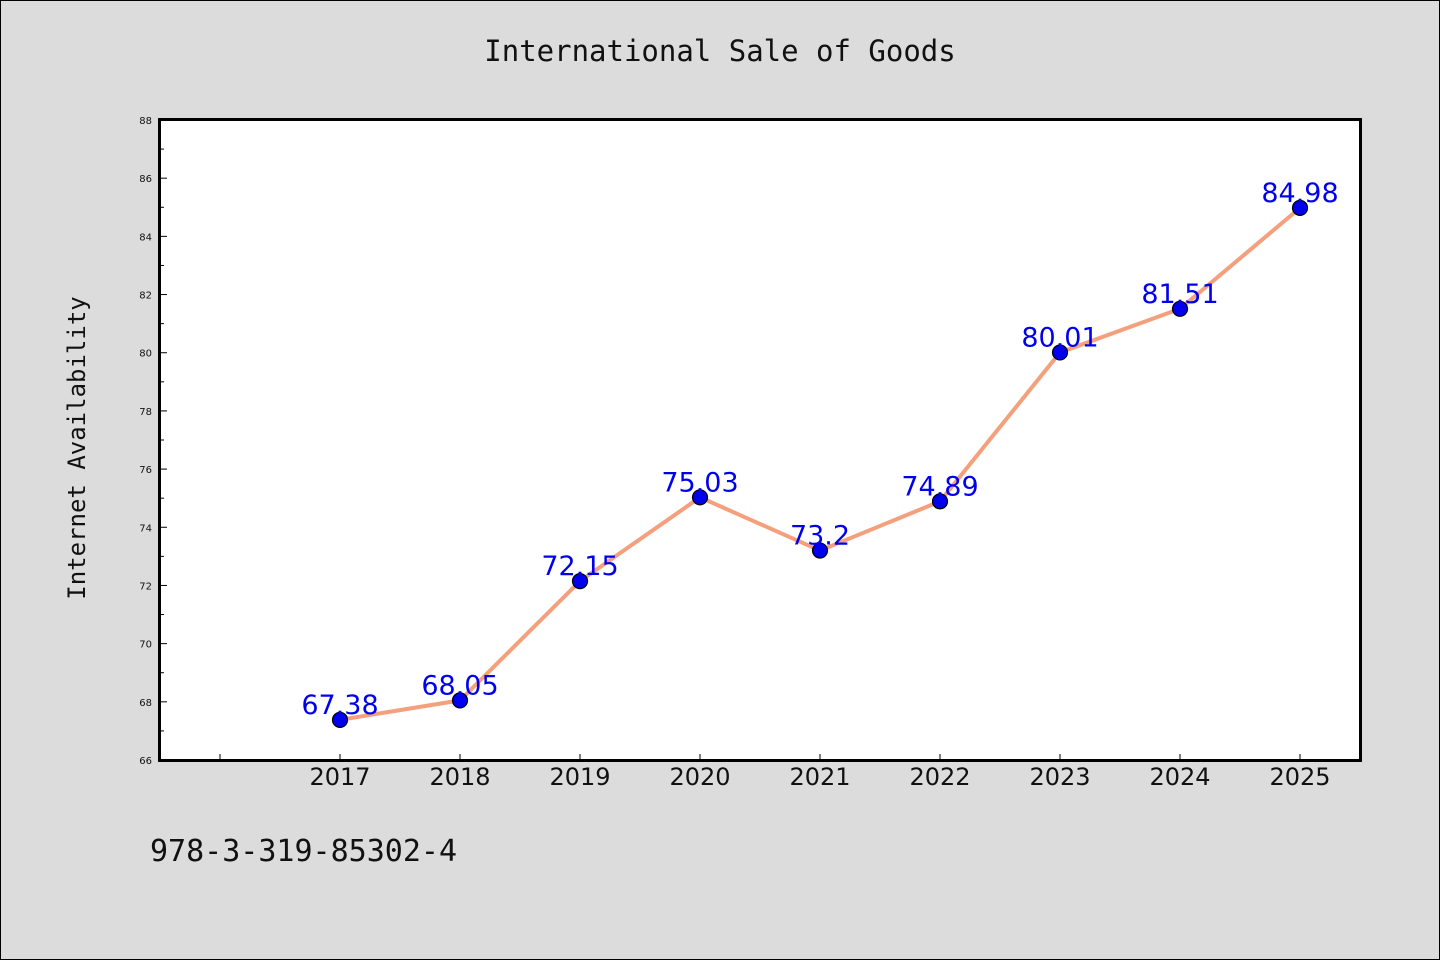 The height and width of the screenshot is (960, 1440). I want to click on y-tick-label: 84, so click(145, 237).